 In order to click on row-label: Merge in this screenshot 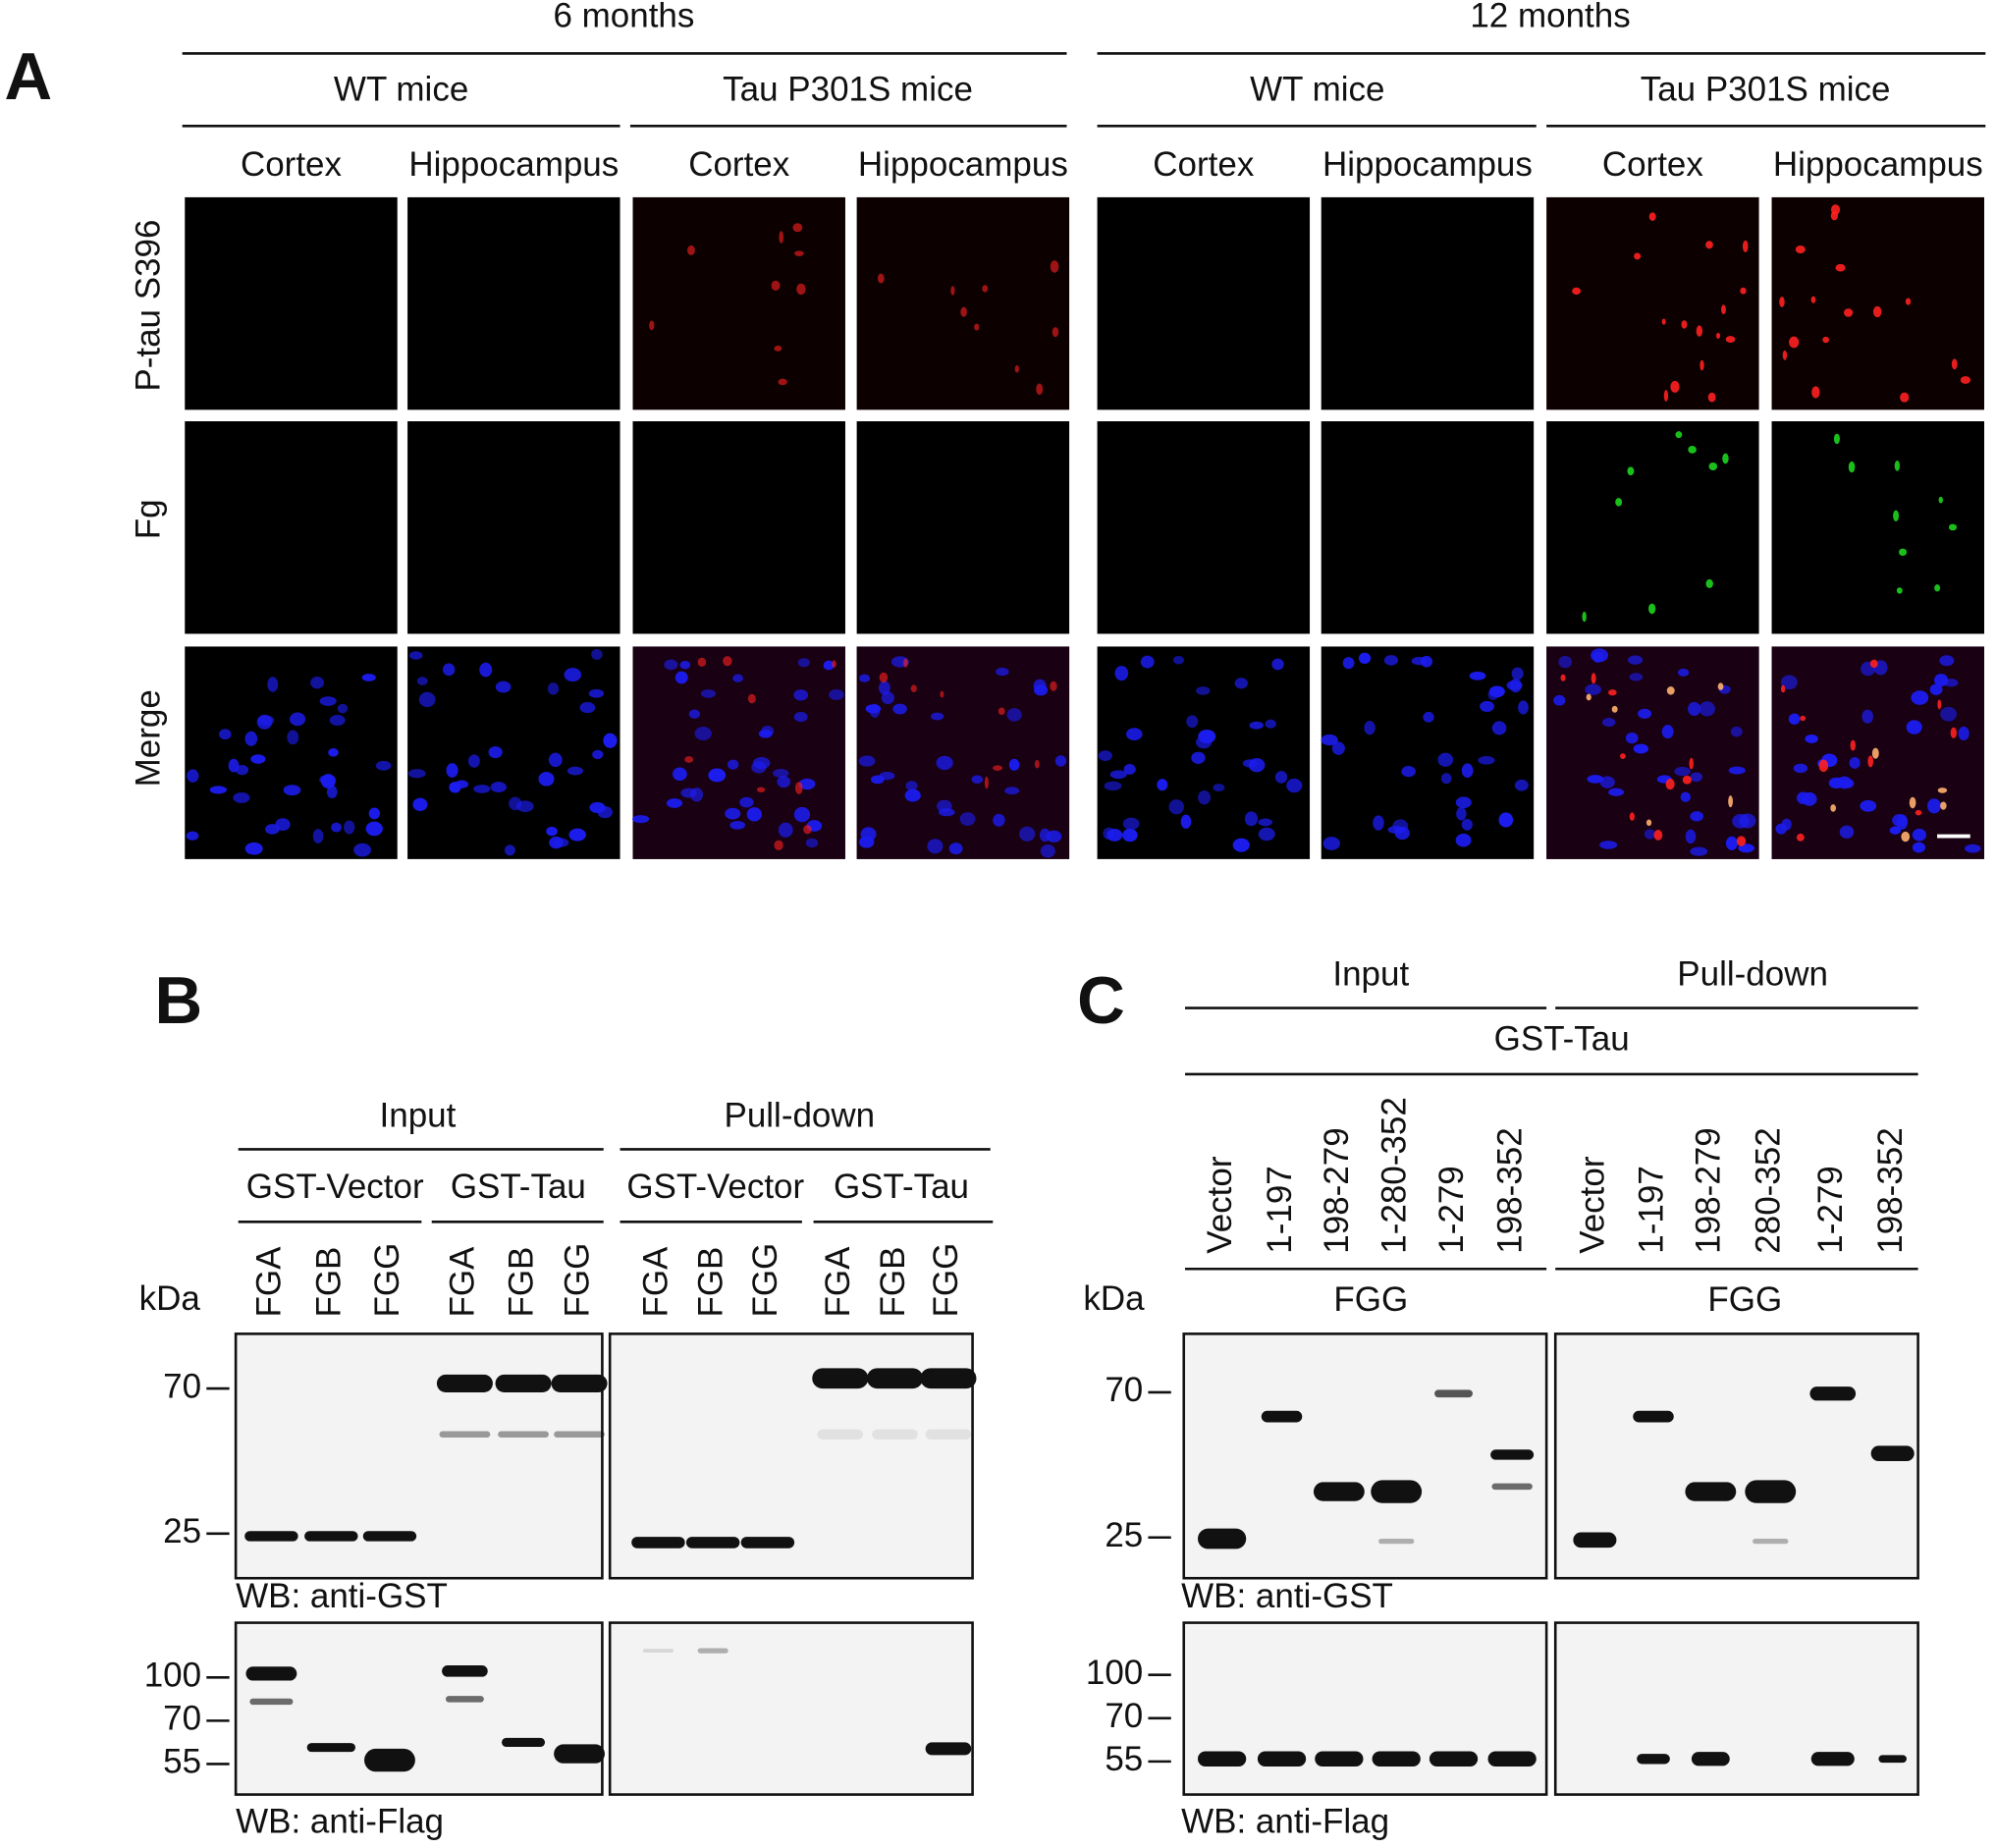, I will do `click(149, 738)`.